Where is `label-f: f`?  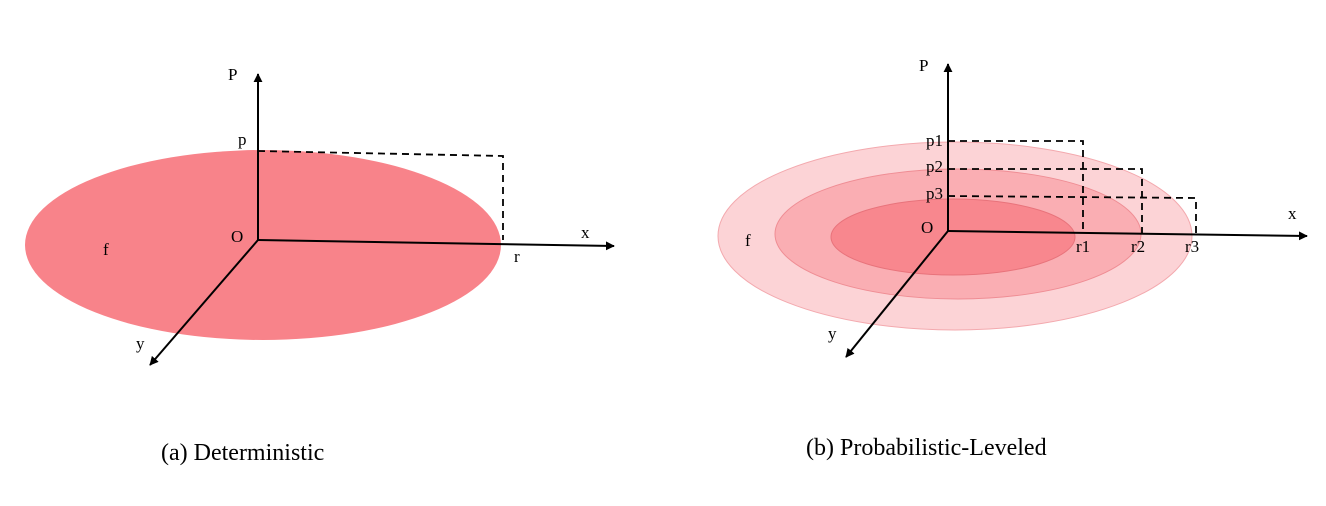
label-f: f is located at coordinates (106, 249).